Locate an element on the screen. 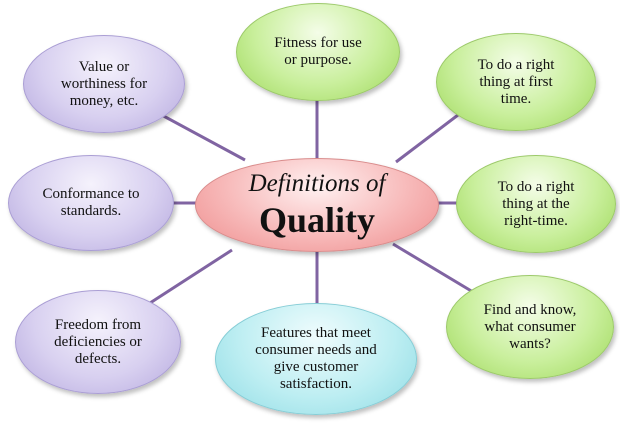  node-fitness-text: Fitness for use or purpose. is located at coordinates (318, 51).